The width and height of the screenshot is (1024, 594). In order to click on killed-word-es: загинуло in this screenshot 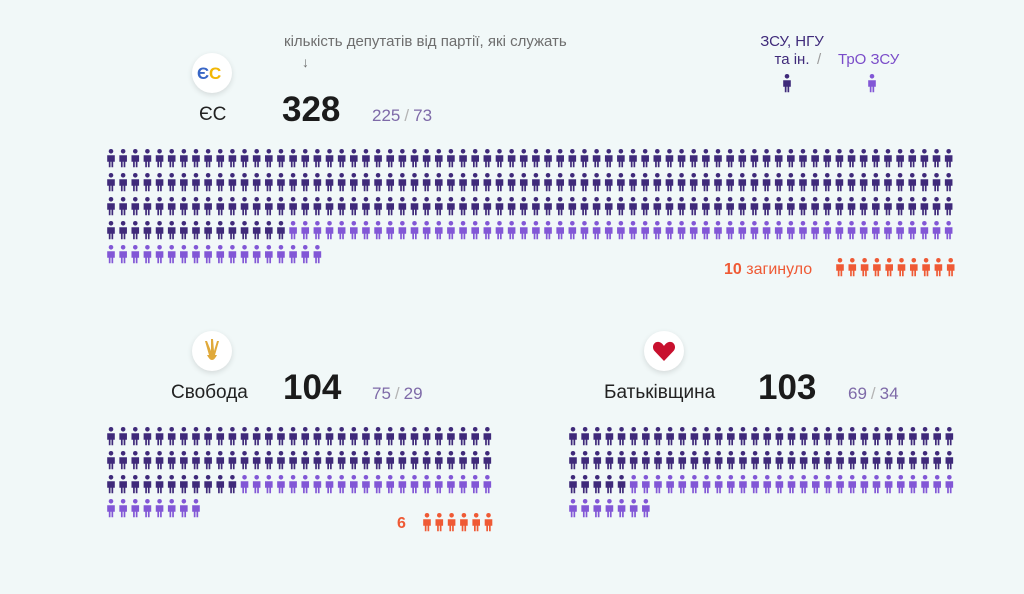, I will do `click(779, 269)`.